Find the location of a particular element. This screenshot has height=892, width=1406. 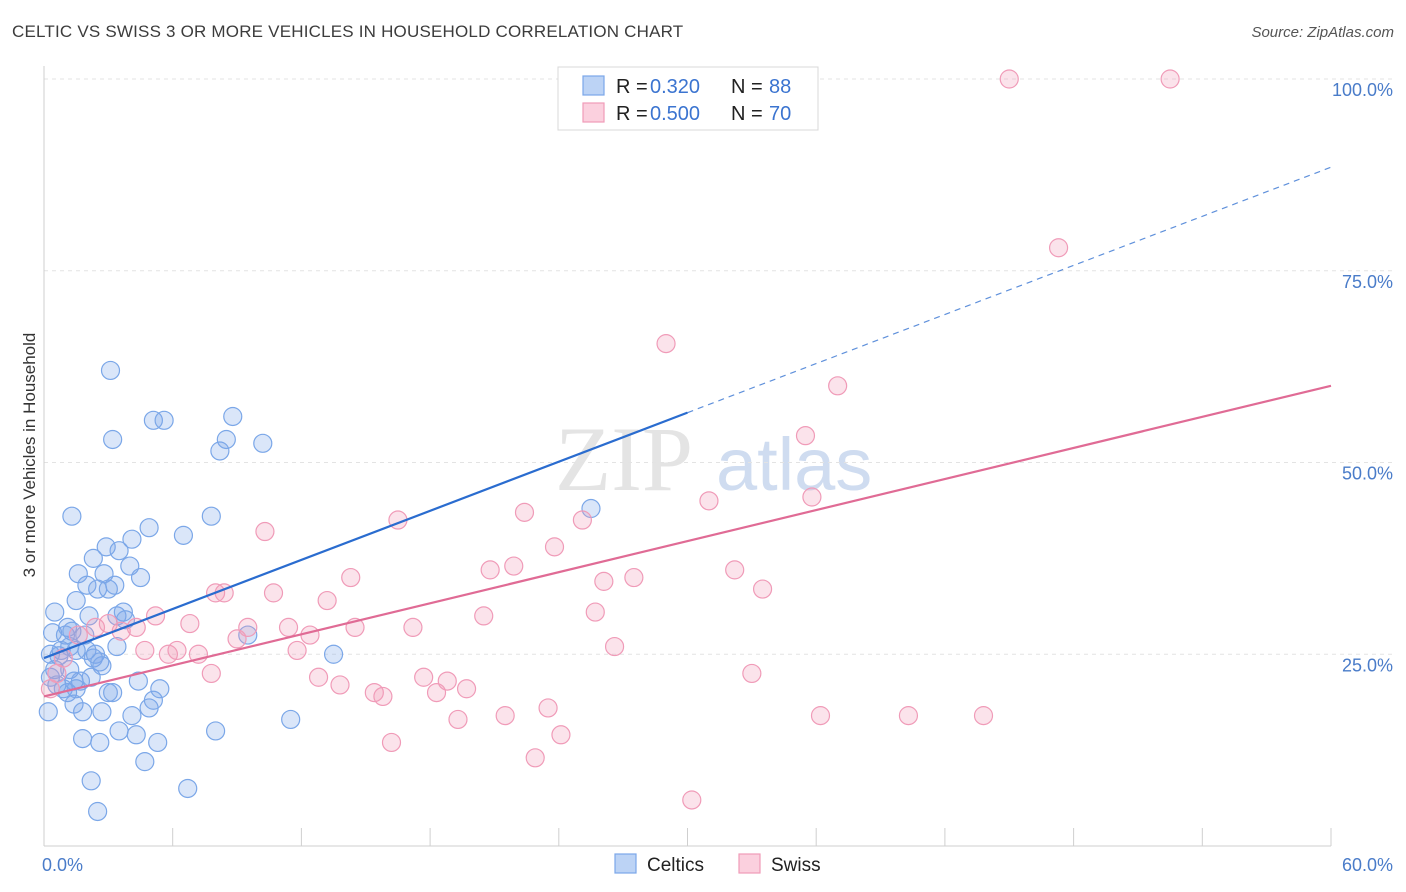

source-label: Source: ZipAtlas.com is located at coordinates (1322, 32).